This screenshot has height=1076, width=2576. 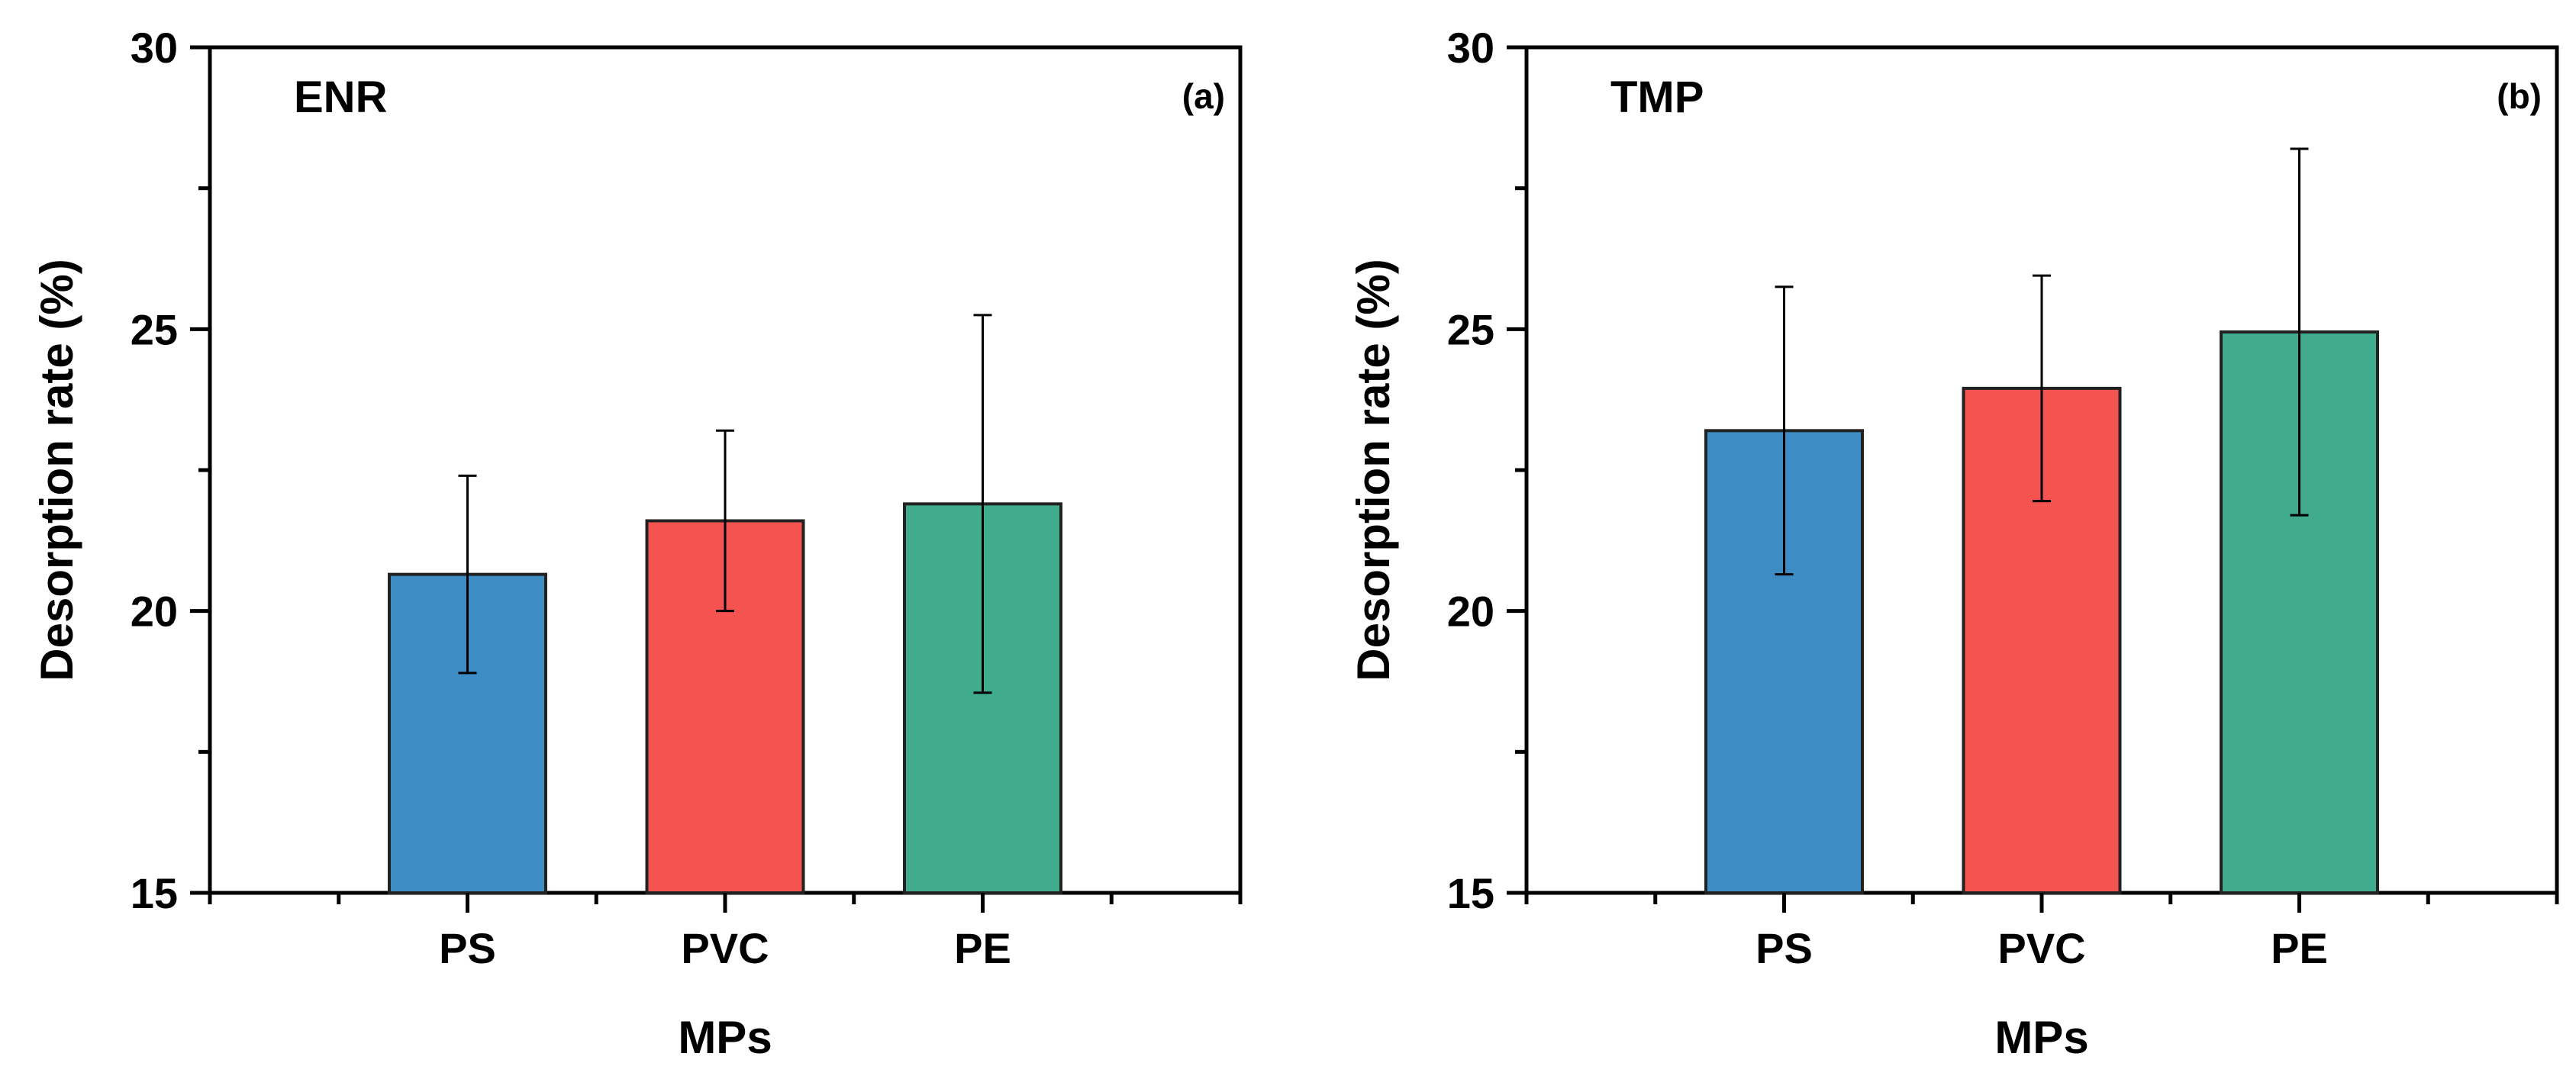 I want to click on panel-label: (b), so click(x=2520, y=96).